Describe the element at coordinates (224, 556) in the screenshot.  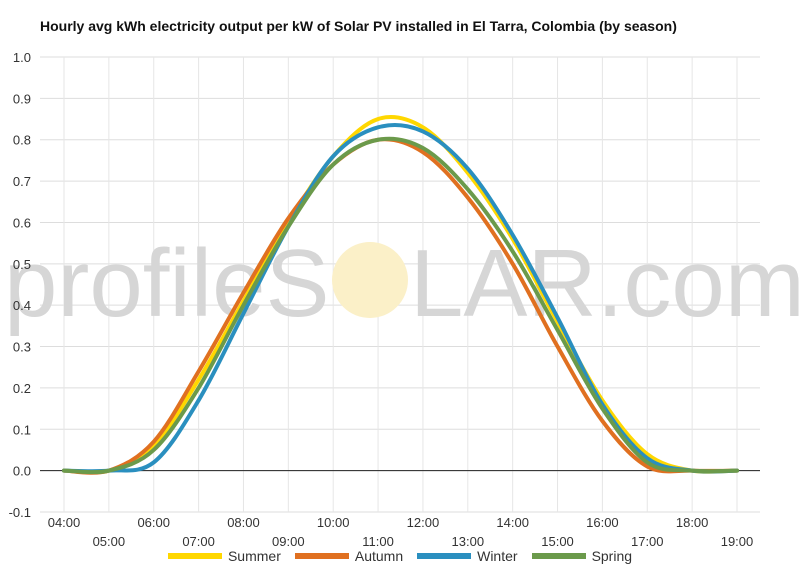
I see `legend-item-summer: Summer` at that location.